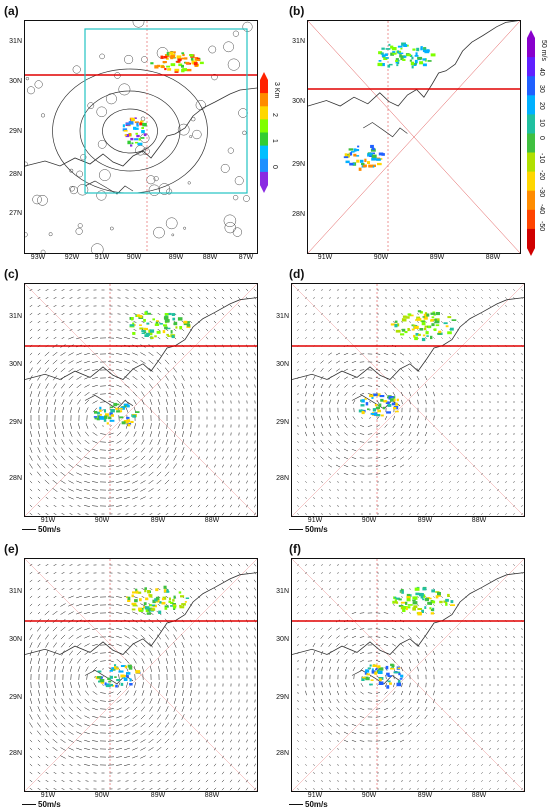 The width and height of the screenshot is (550, 810). What do you see at coordinates (531, 252) in the screenshot?
I see `colorbar-cap` at bounding box center [531, 252].